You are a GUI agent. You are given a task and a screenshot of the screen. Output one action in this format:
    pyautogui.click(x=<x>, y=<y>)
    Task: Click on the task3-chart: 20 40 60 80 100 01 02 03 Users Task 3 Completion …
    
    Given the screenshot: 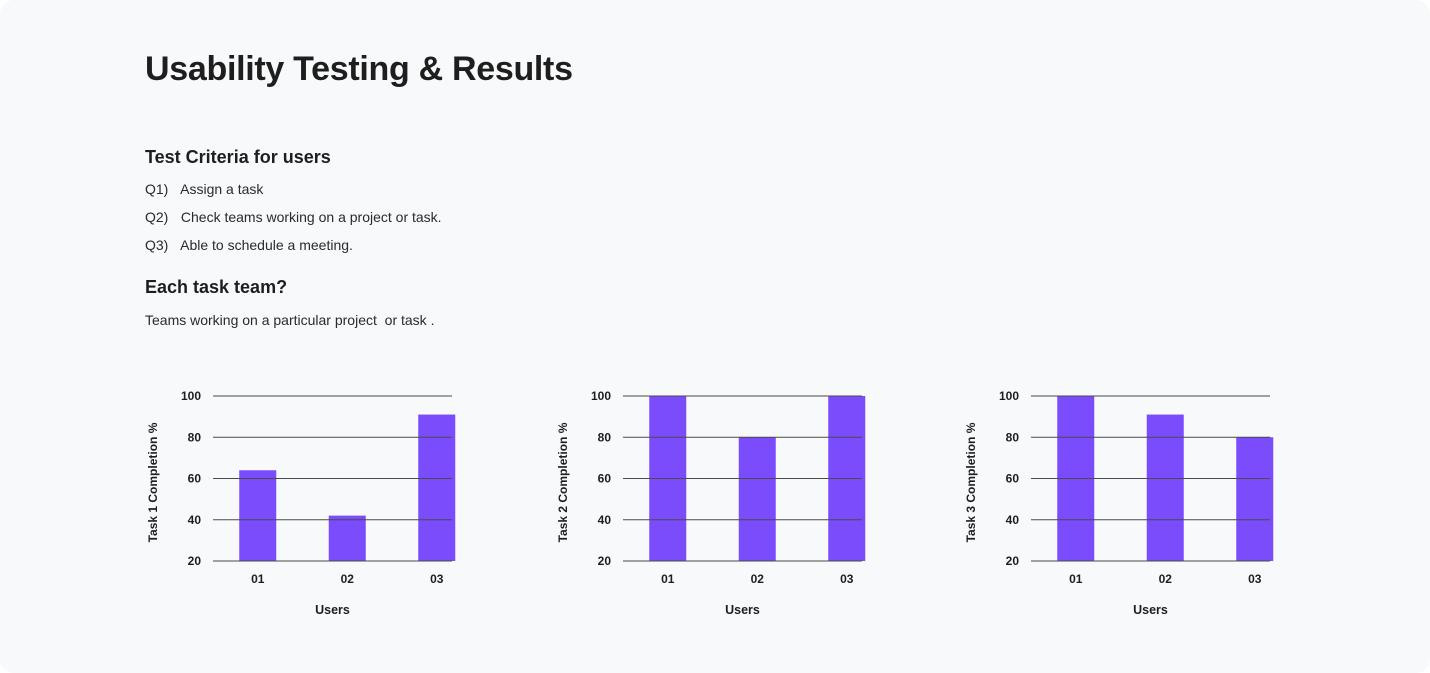 What is the action you would take?
    pyautogui.click(x=1119, y=503)
    